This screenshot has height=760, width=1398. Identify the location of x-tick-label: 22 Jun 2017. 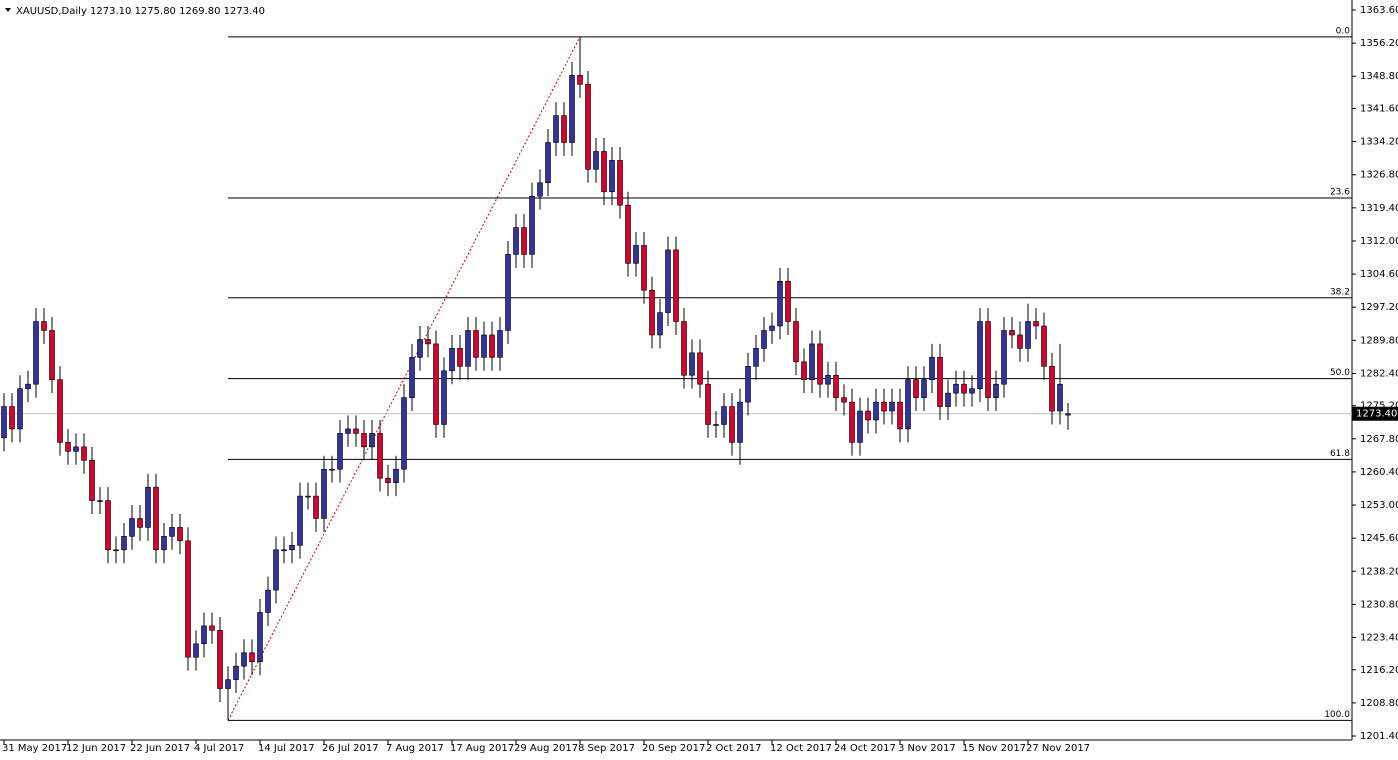
(160, 748).